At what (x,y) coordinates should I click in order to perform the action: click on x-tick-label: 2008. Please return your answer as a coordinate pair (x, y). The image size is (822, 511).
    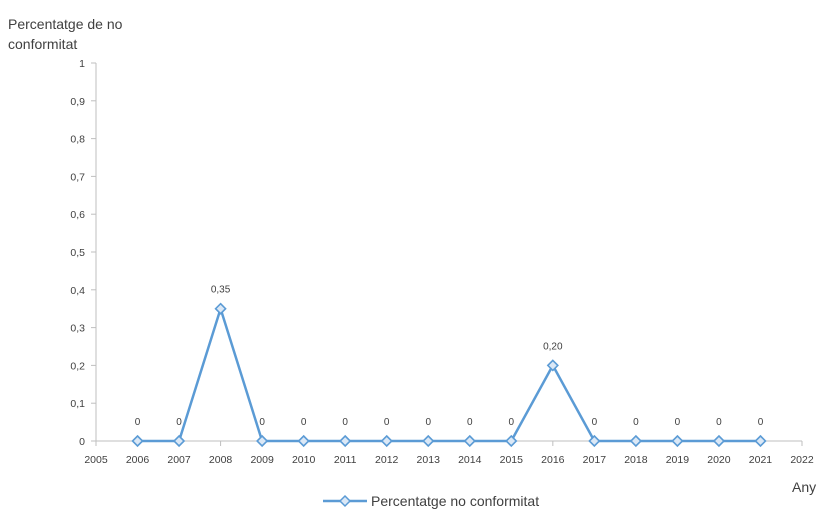
    Looking at the image, I should click on (221, 460).